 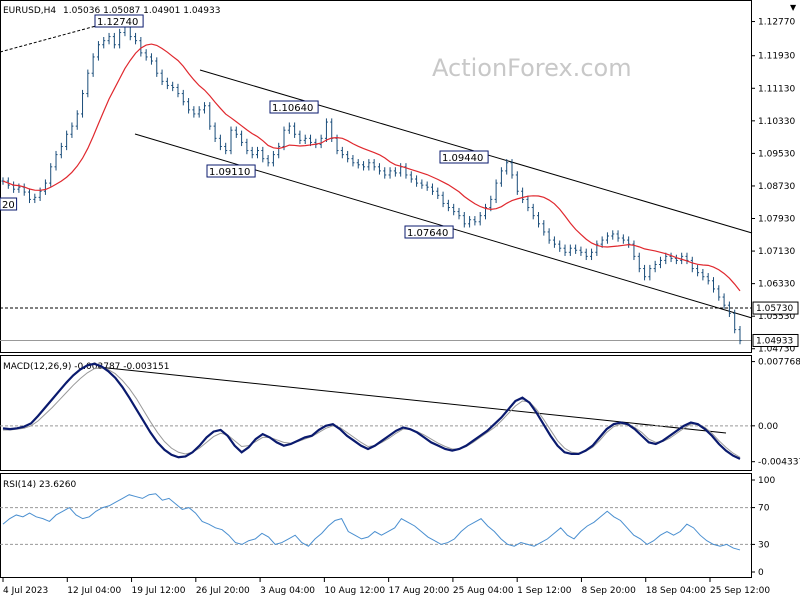 What do you see at coordinates (419, 591) in the screenshot?
I see `time-tick-label: 17 Aug 20:00` at bounding box center [419, 591].